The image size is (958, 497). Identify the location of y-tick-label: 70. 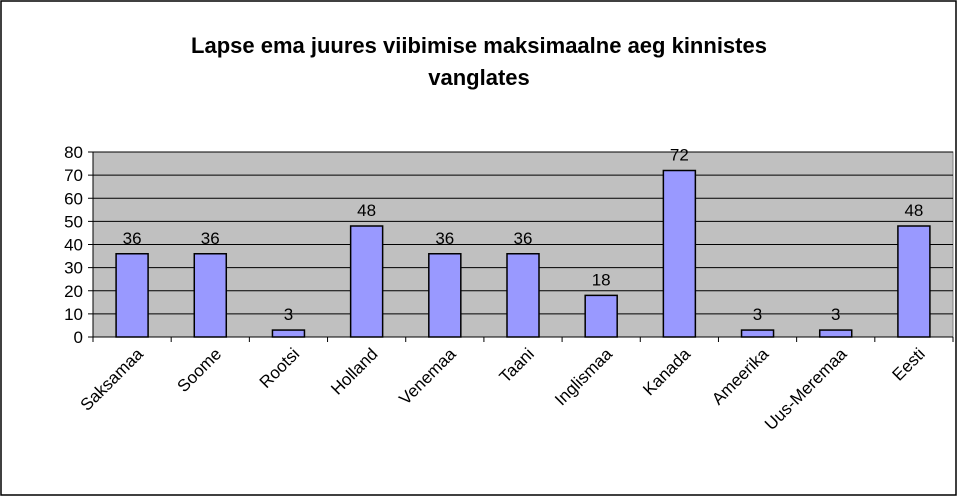
(73, 175).